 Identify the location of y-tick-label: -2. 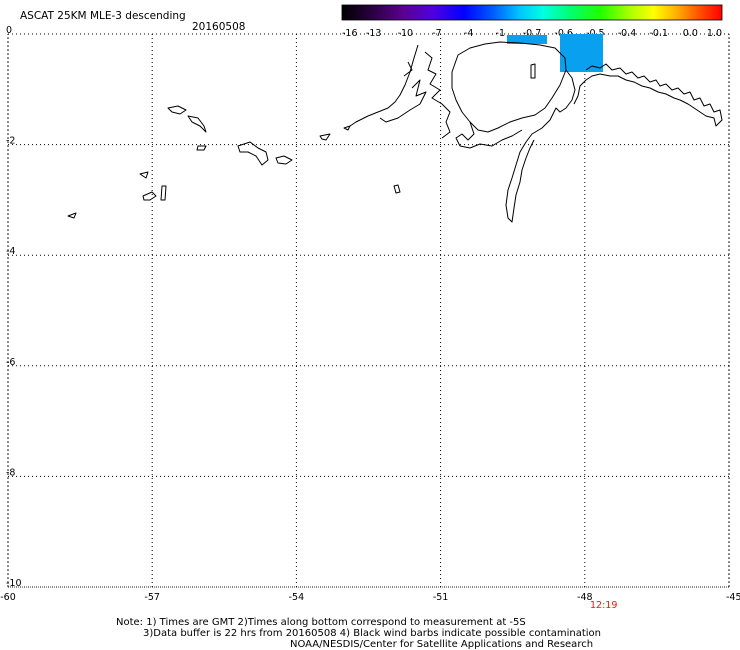
(10, 141).